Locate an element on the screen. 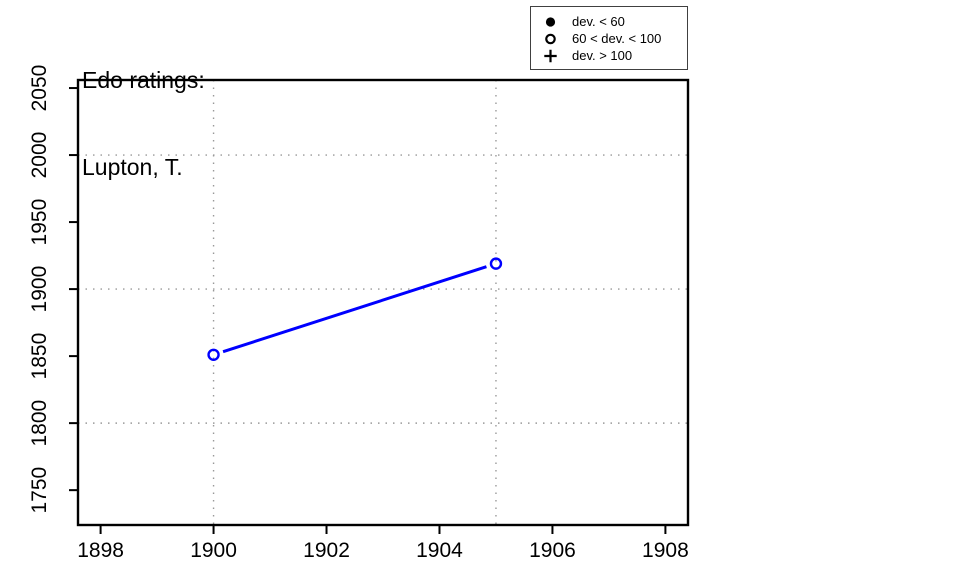 The width and height of the screenshot is (960, 576). x-axis-tick-label: 1906 is located at coordinates (552, 550).